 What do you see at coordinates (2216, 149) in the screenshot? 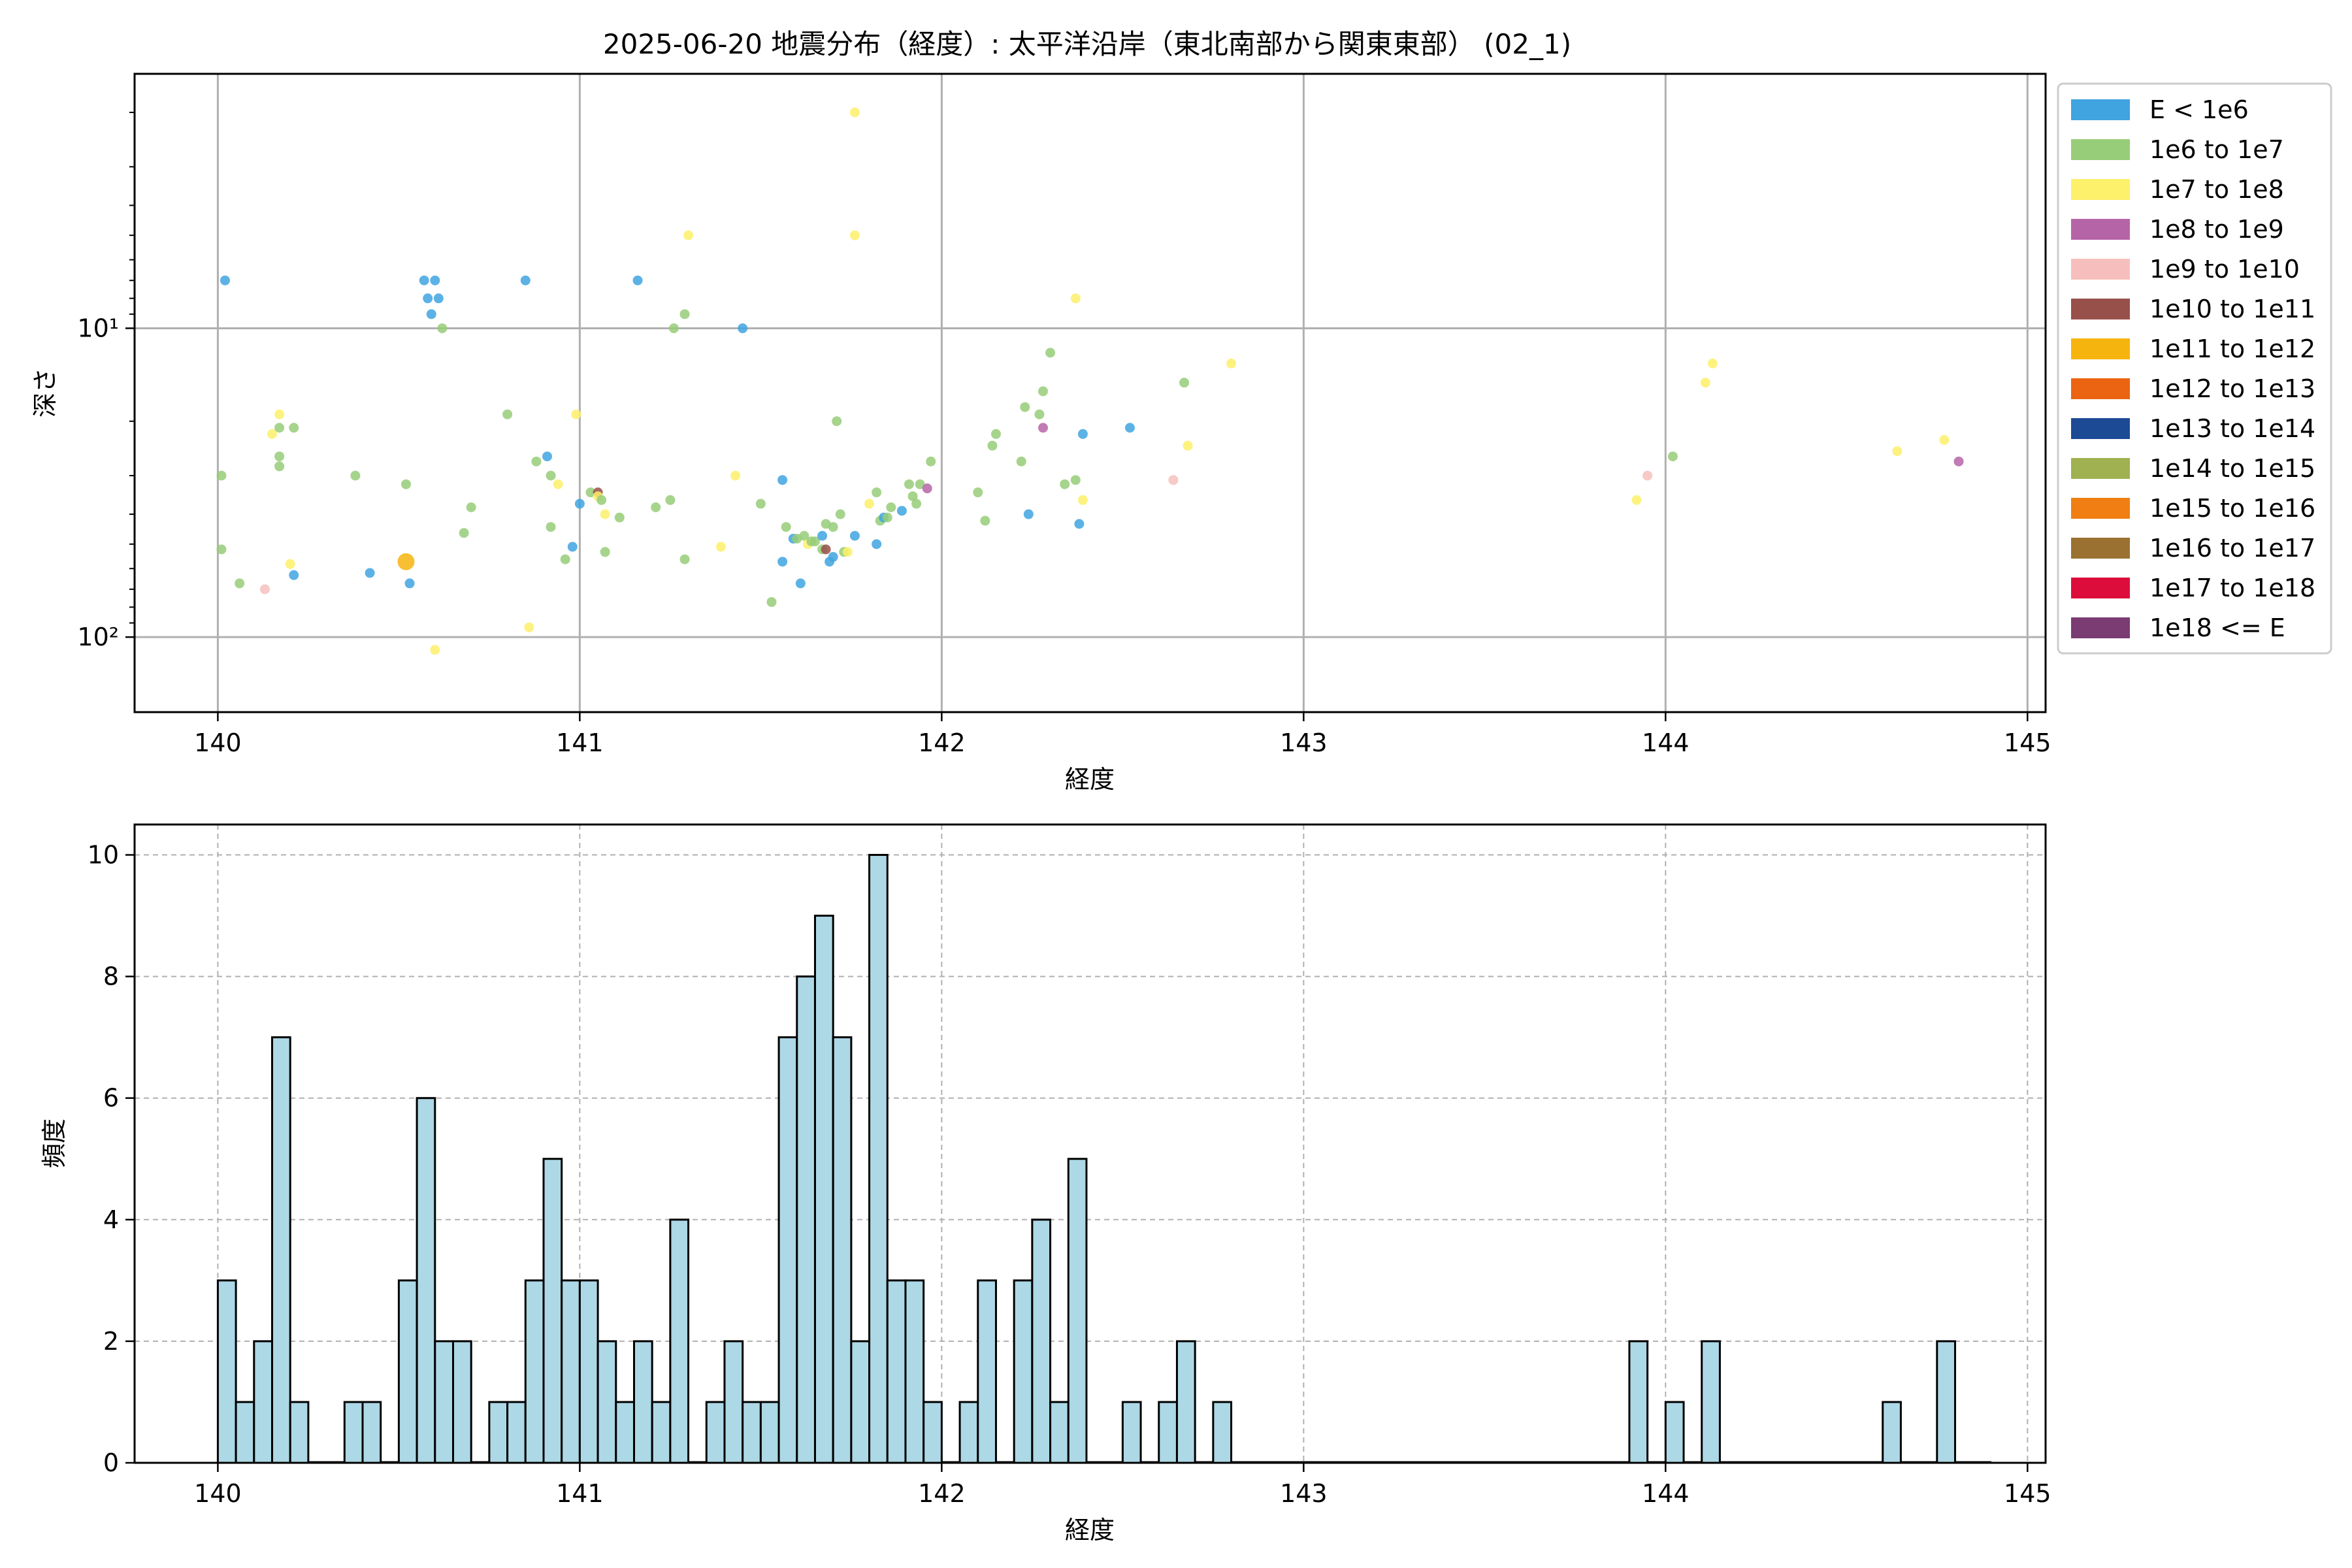
I see `legend-label: 1e6 to 1e7` at bounding box center [2216, 149].